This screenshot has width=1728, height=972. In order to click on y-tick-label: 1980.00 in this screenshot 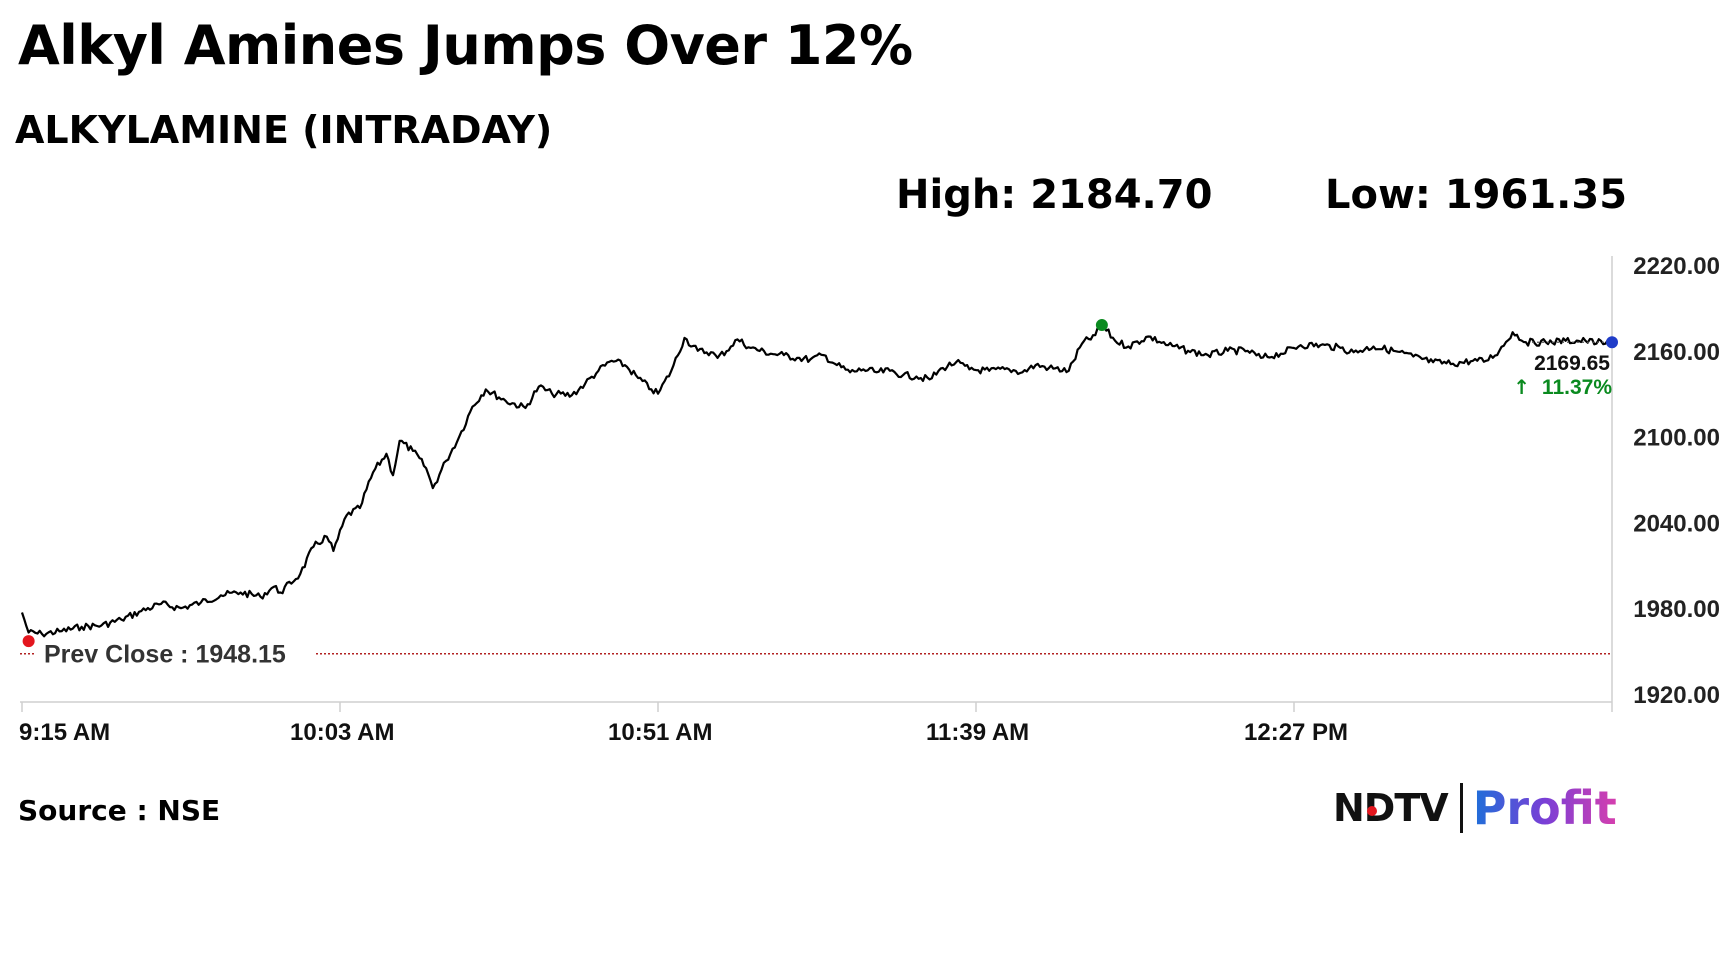, I will do `click(1676, 609)`.